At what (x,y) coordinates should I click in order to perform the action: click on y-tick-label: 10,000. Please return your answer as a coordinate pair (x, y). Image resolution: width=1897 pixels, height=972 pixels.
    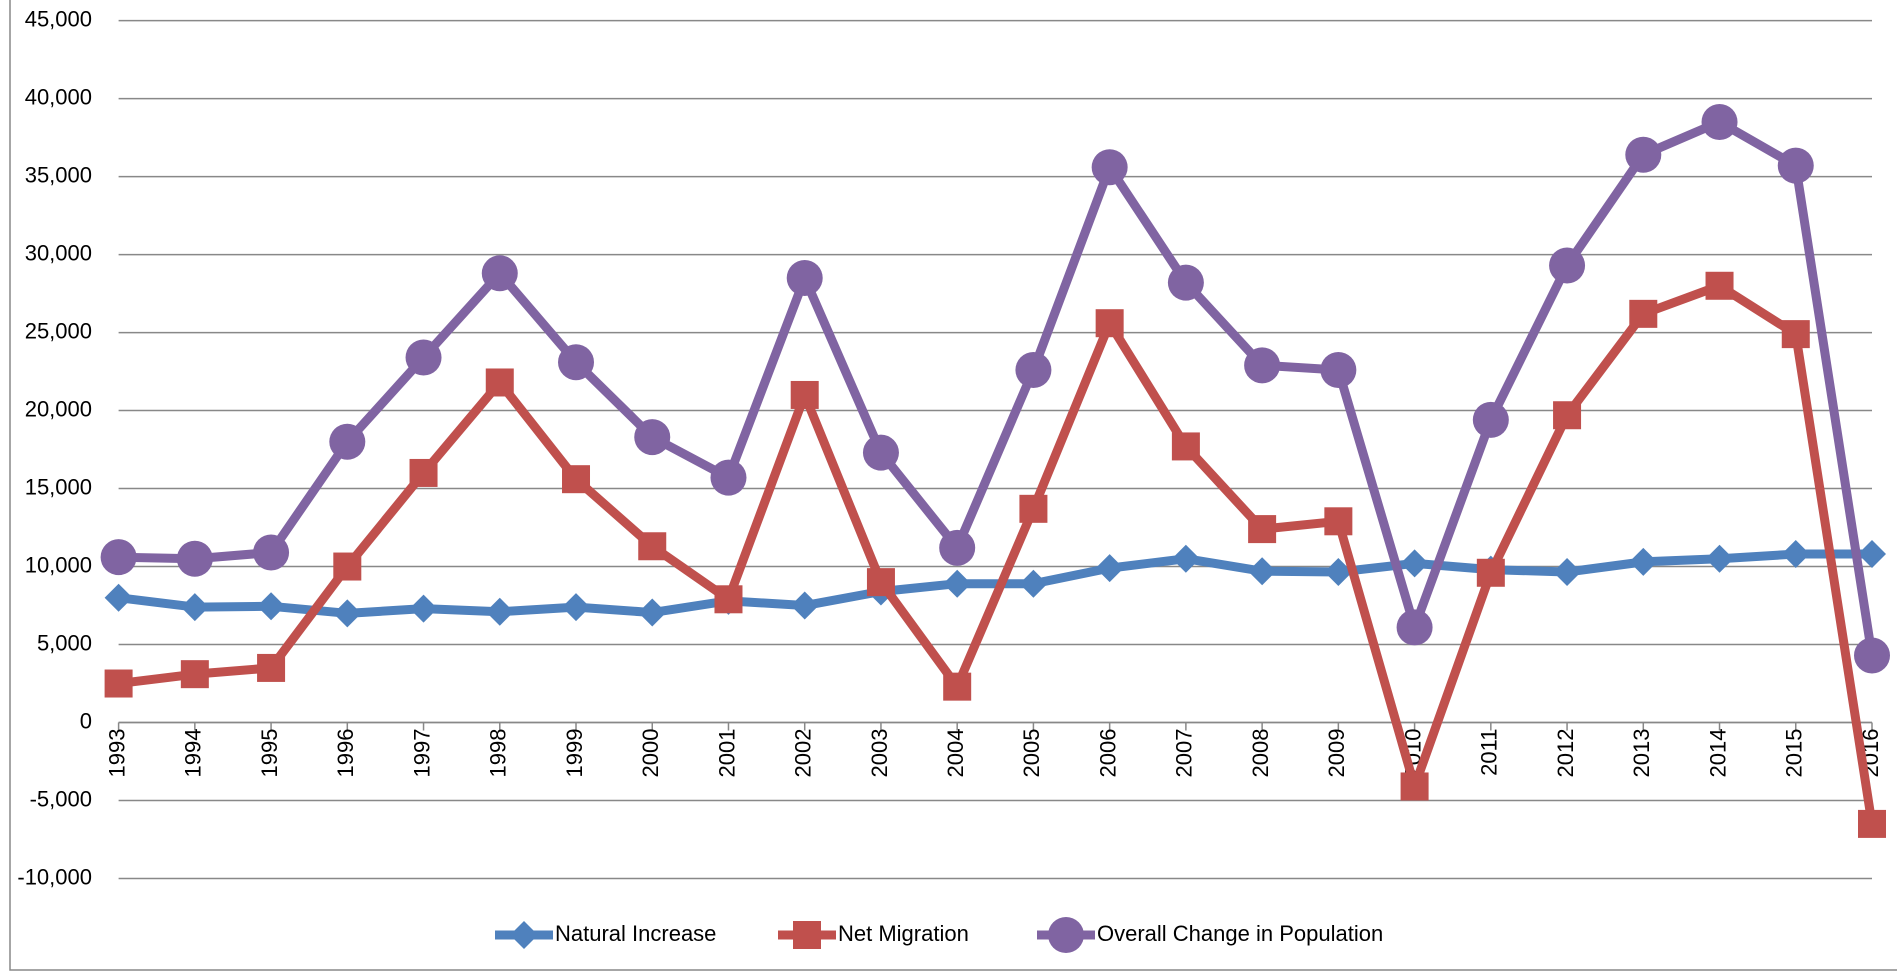
    Looking at the image, I should click on (58, 564).